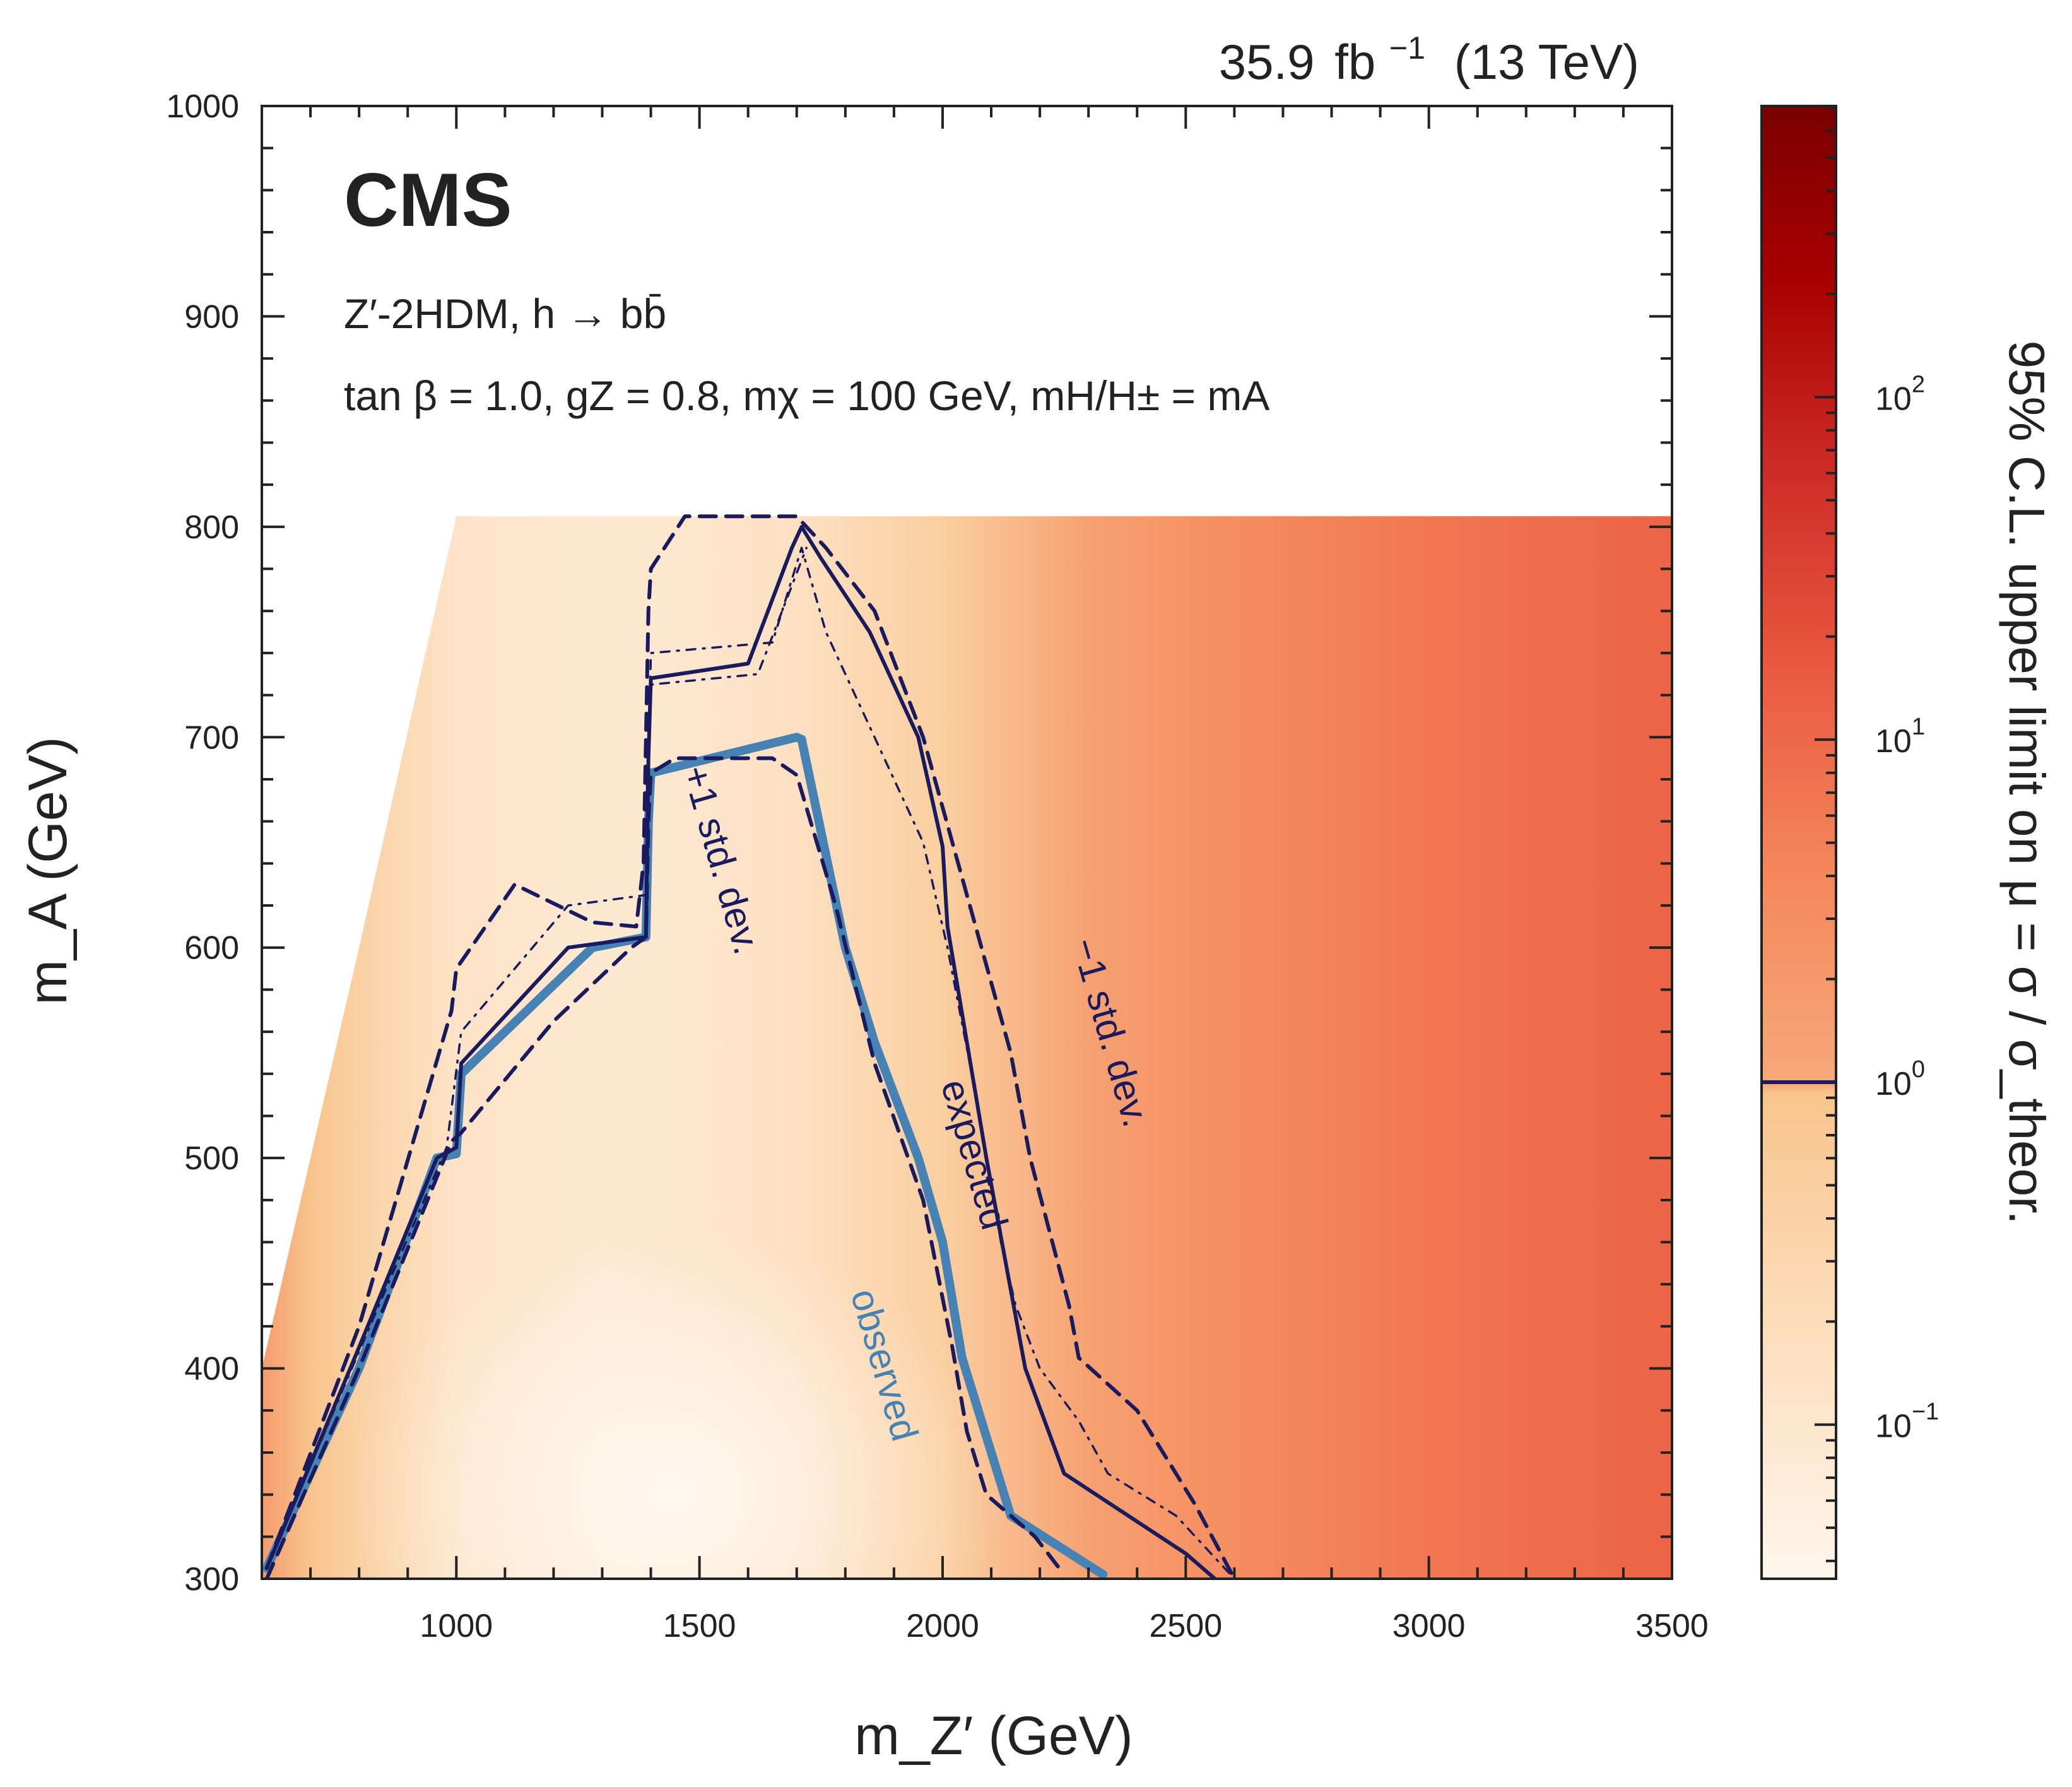 This screenshot has width=2072, height=1787. Describe the element at coordinates (457, 1626) in the screenshot. I see `x-tick-label: 1000` at that location.